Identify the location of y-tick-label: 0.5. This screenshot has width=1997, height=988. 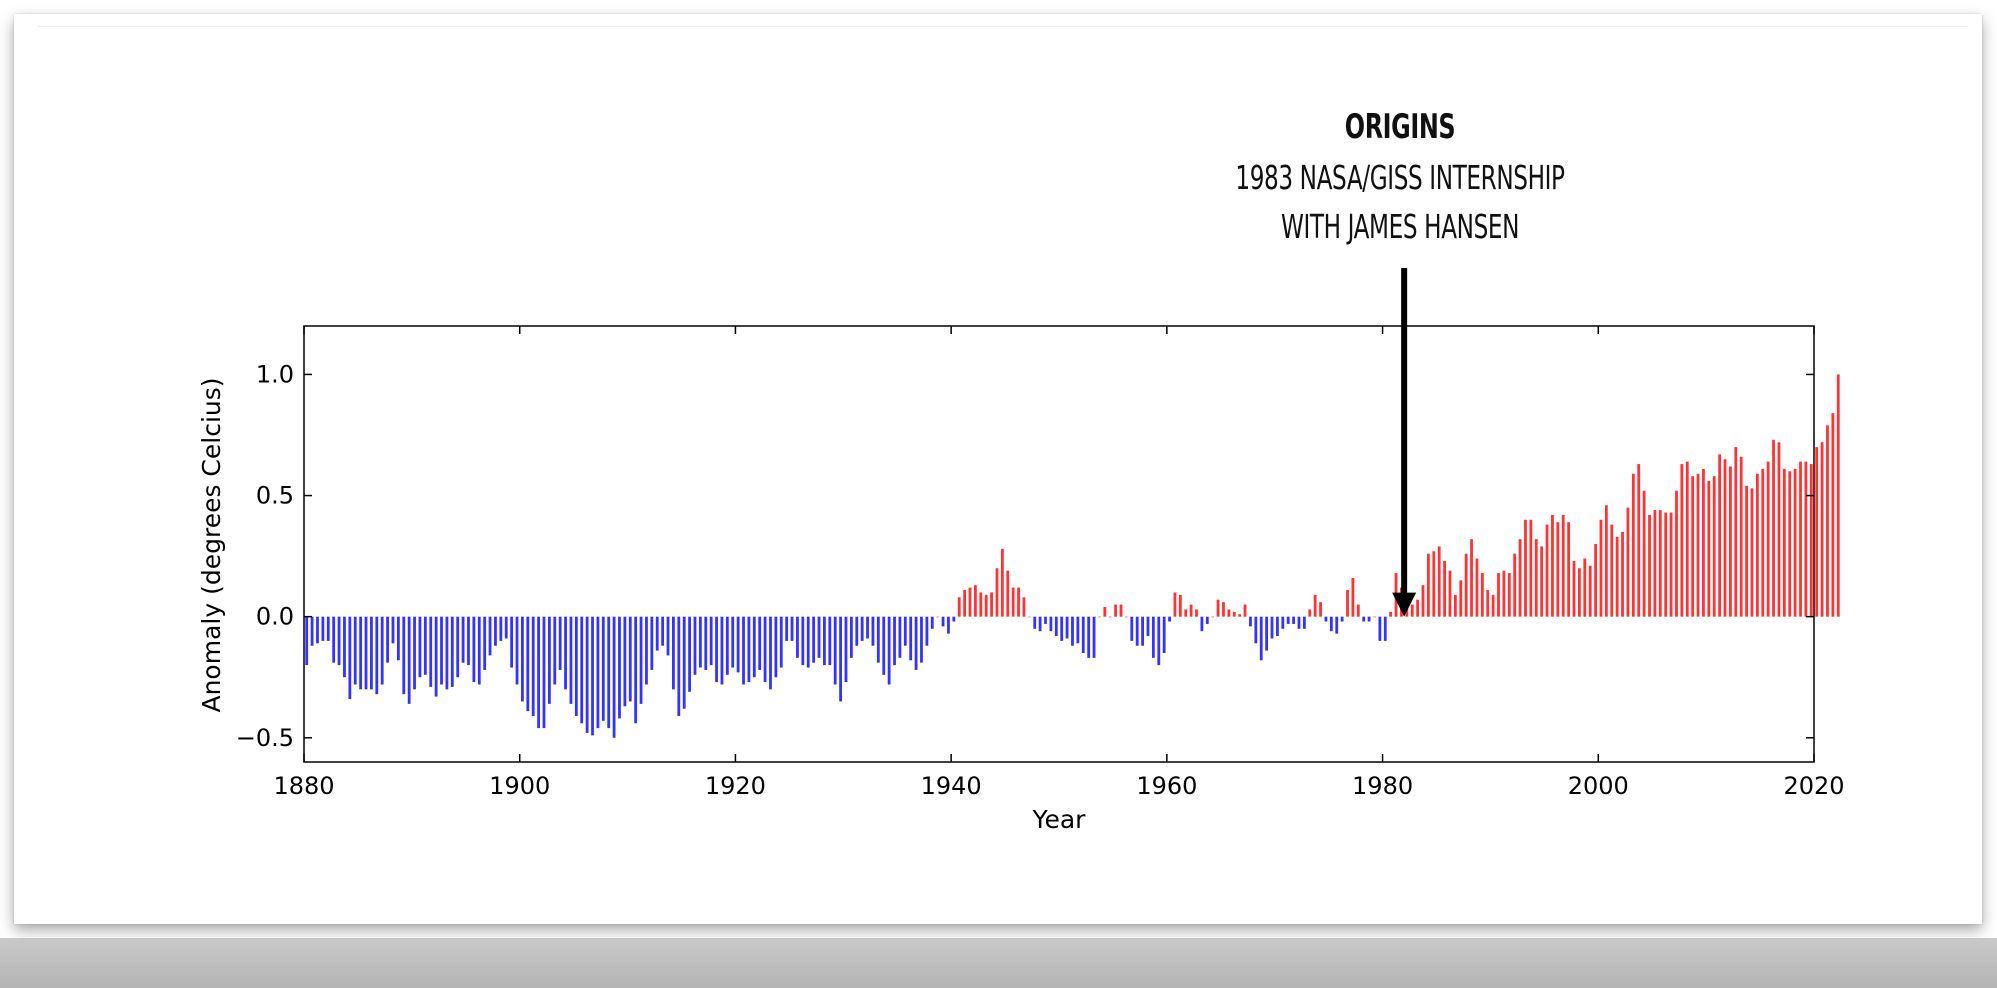
(275, 496).